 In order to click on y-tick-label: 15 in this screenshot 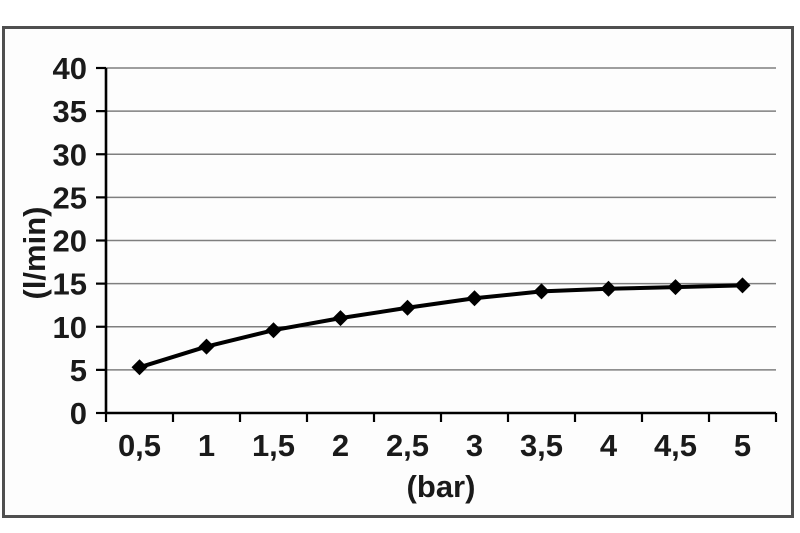, I will do `click(70, 284)`.